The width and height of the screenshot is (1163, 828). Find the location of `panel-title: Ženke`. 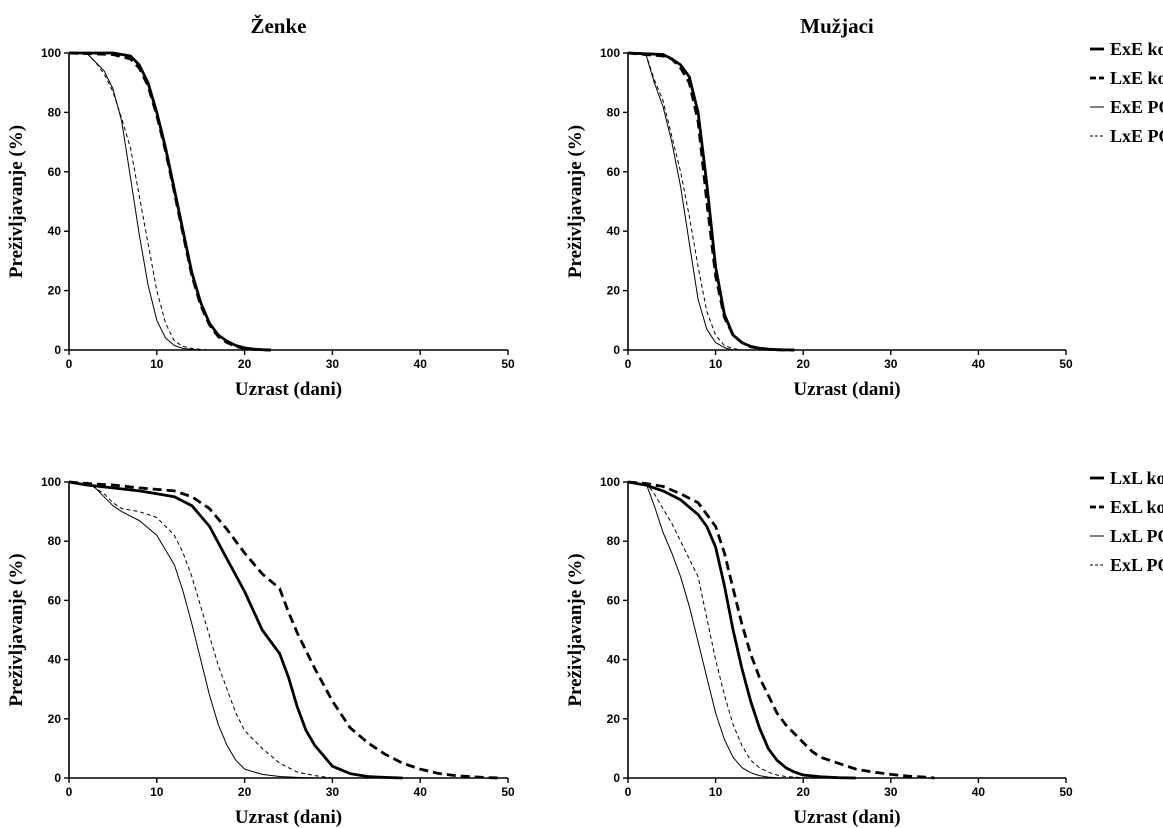

panel-title: Ženke is located at coordinates (278, 26).